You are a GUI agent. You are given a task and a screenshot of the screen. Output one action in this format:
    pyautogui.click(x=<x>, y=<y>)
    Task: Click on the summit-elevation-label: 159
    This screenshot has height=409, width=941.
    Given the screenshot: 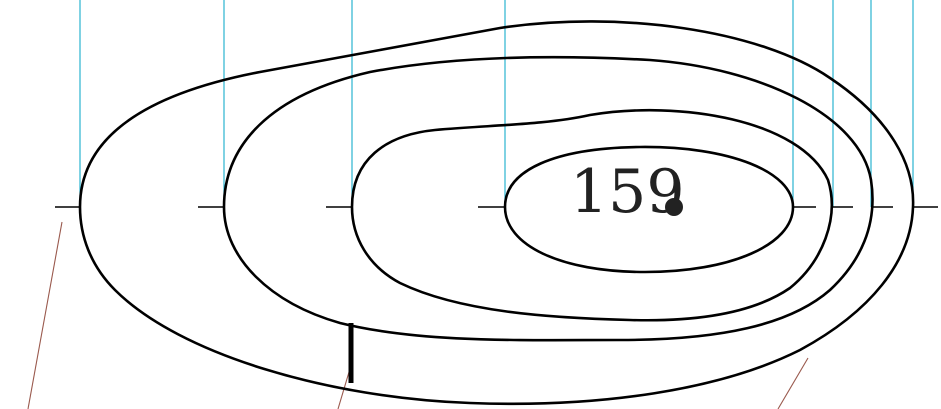 What is the action you would take?
    pyautogui.click(x=627, y=192)
    